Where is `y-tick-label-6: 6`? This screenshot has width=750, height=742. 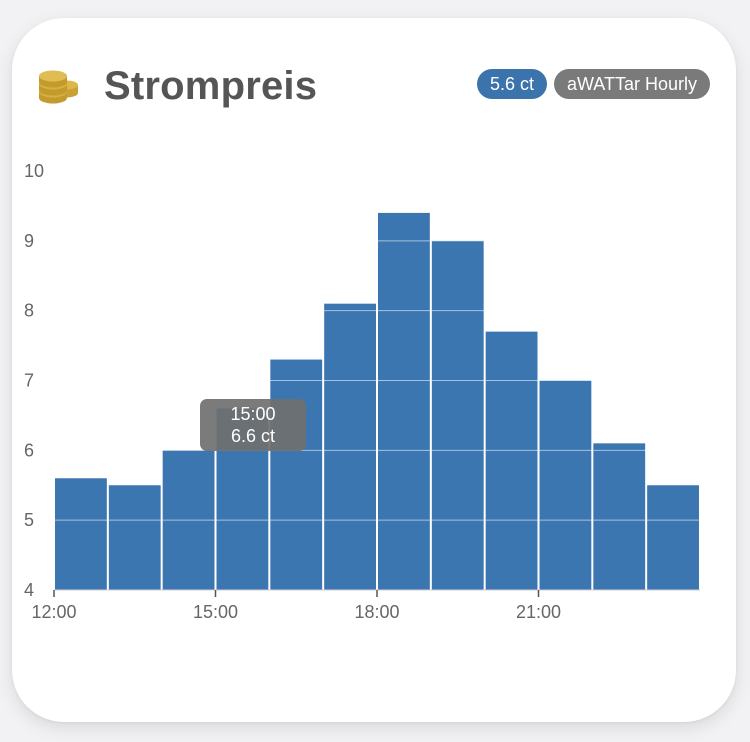 y-tick-label-6: 6 is located at coordinates (29, 450).